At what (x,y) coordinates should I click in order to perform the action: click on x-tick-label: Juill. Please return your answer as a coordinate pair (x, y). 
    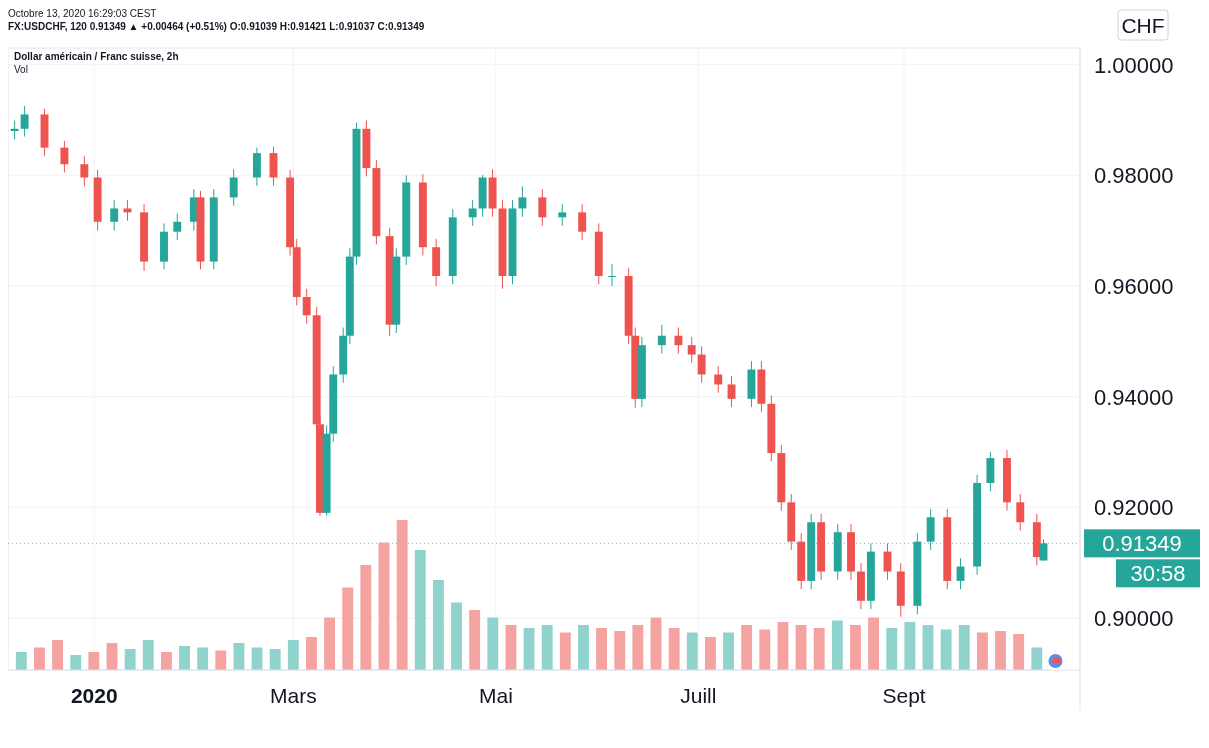
    Looking at the image, I should click on (698, 695).